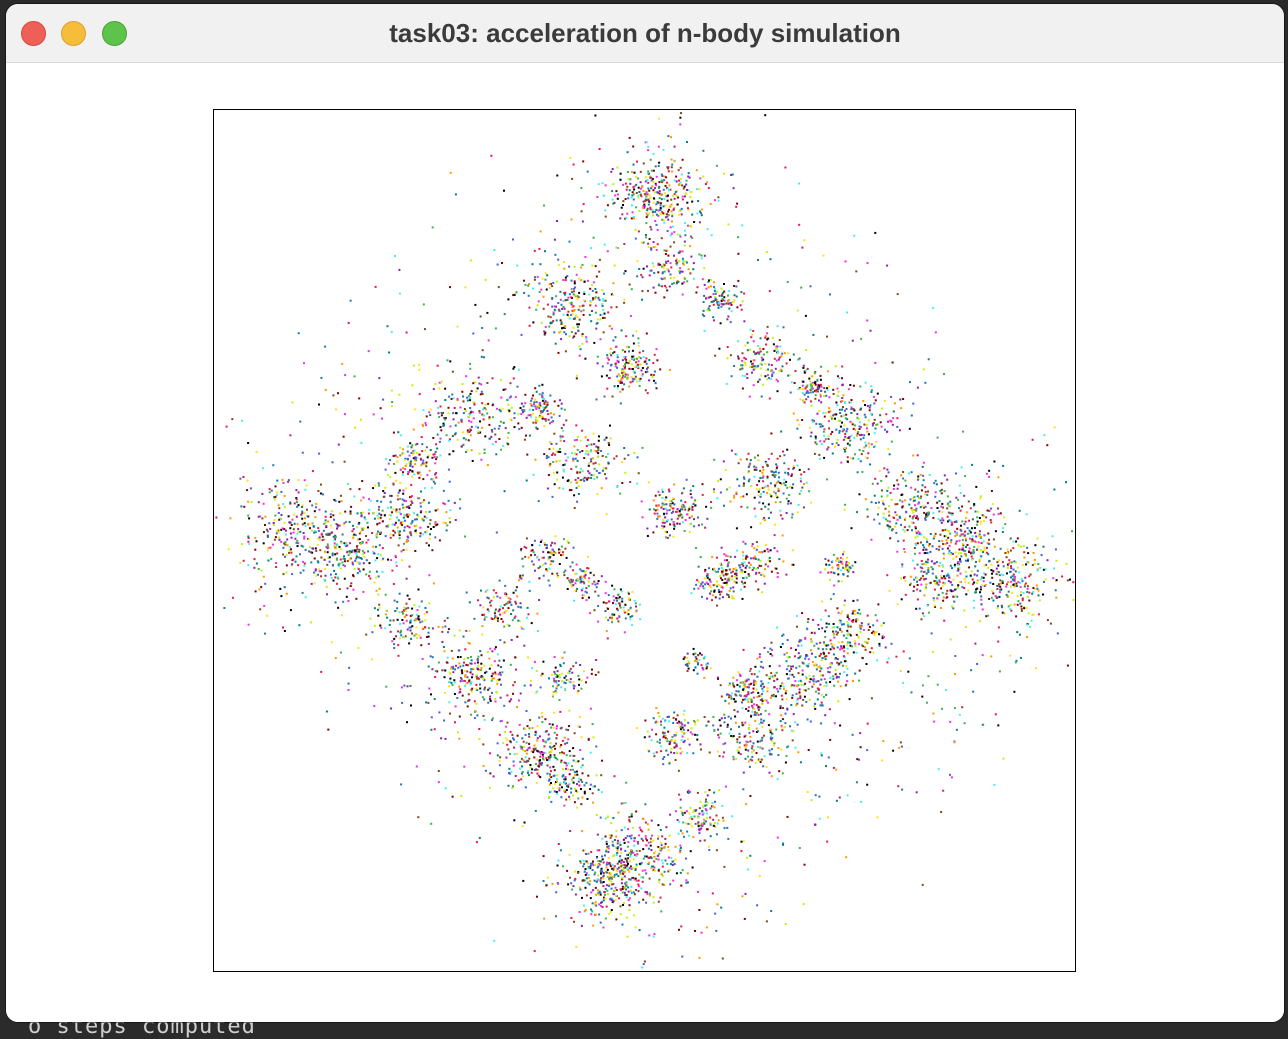  I want to click on close-button, so click(33, 33).